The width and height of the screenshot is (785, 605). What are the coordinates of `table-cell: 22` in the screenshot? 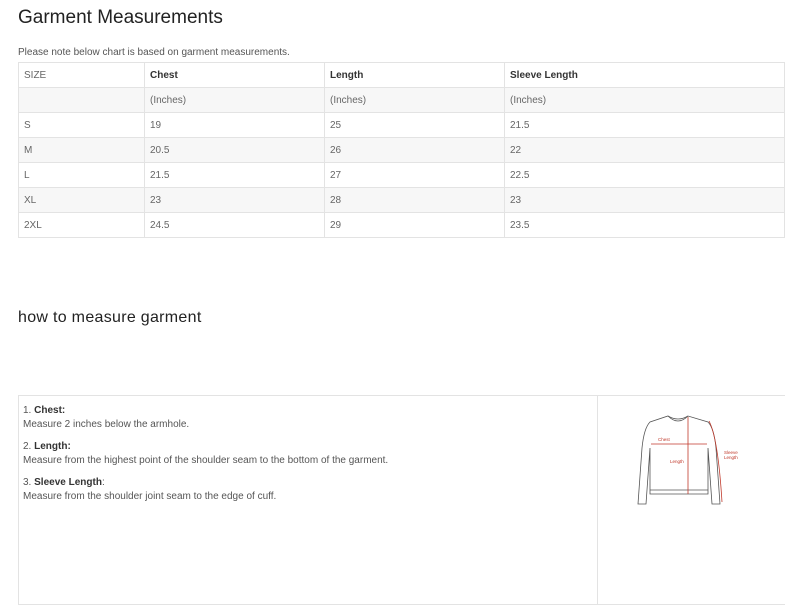 It's located at (644, 150).